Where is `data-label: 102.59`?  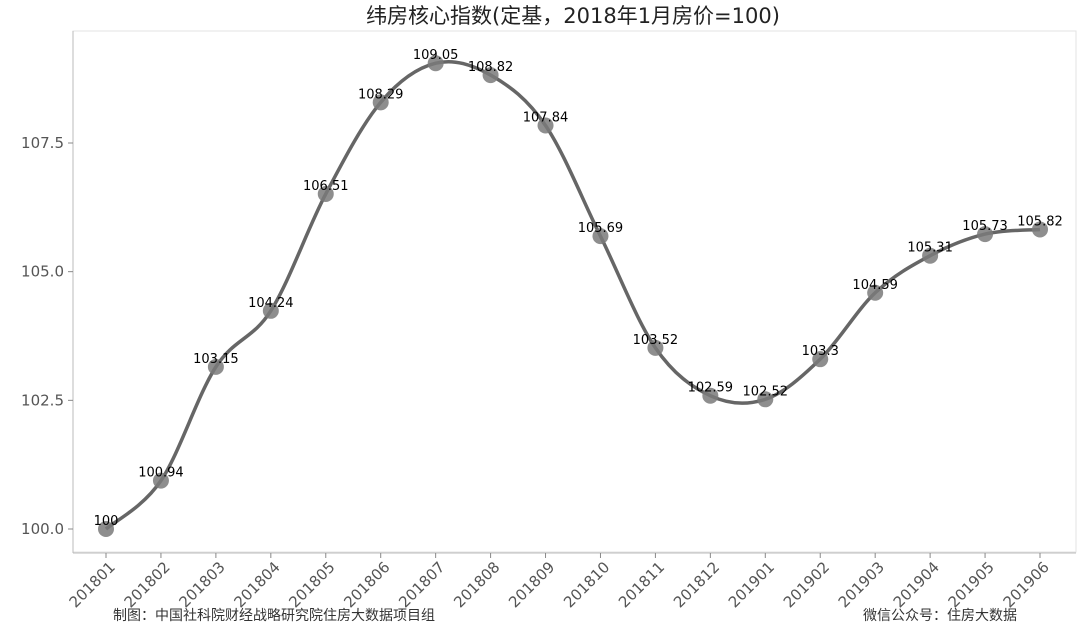
data-label: 102.59 is located at coordinates (711, 388).